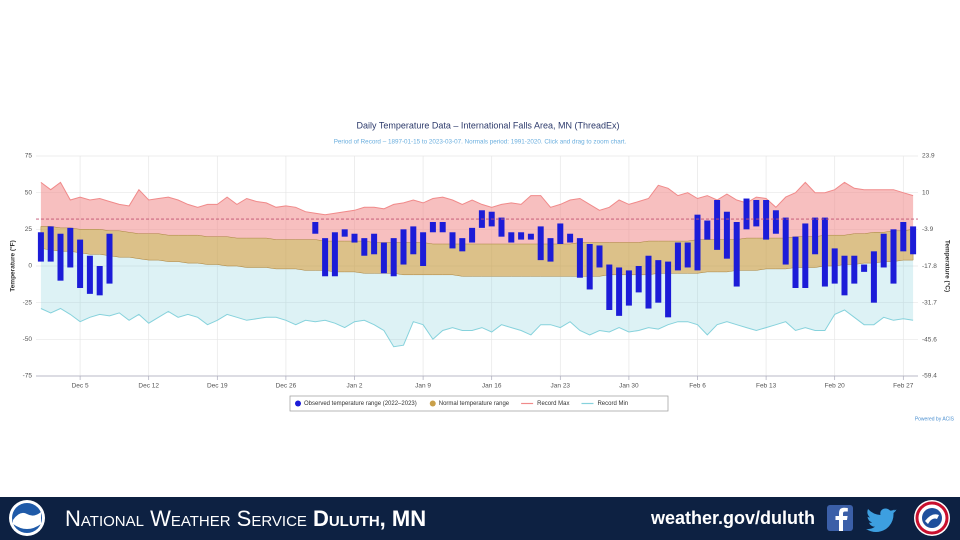  I want to click on footer-title: National Weather Service Duluth, MN, so click(245, 518).